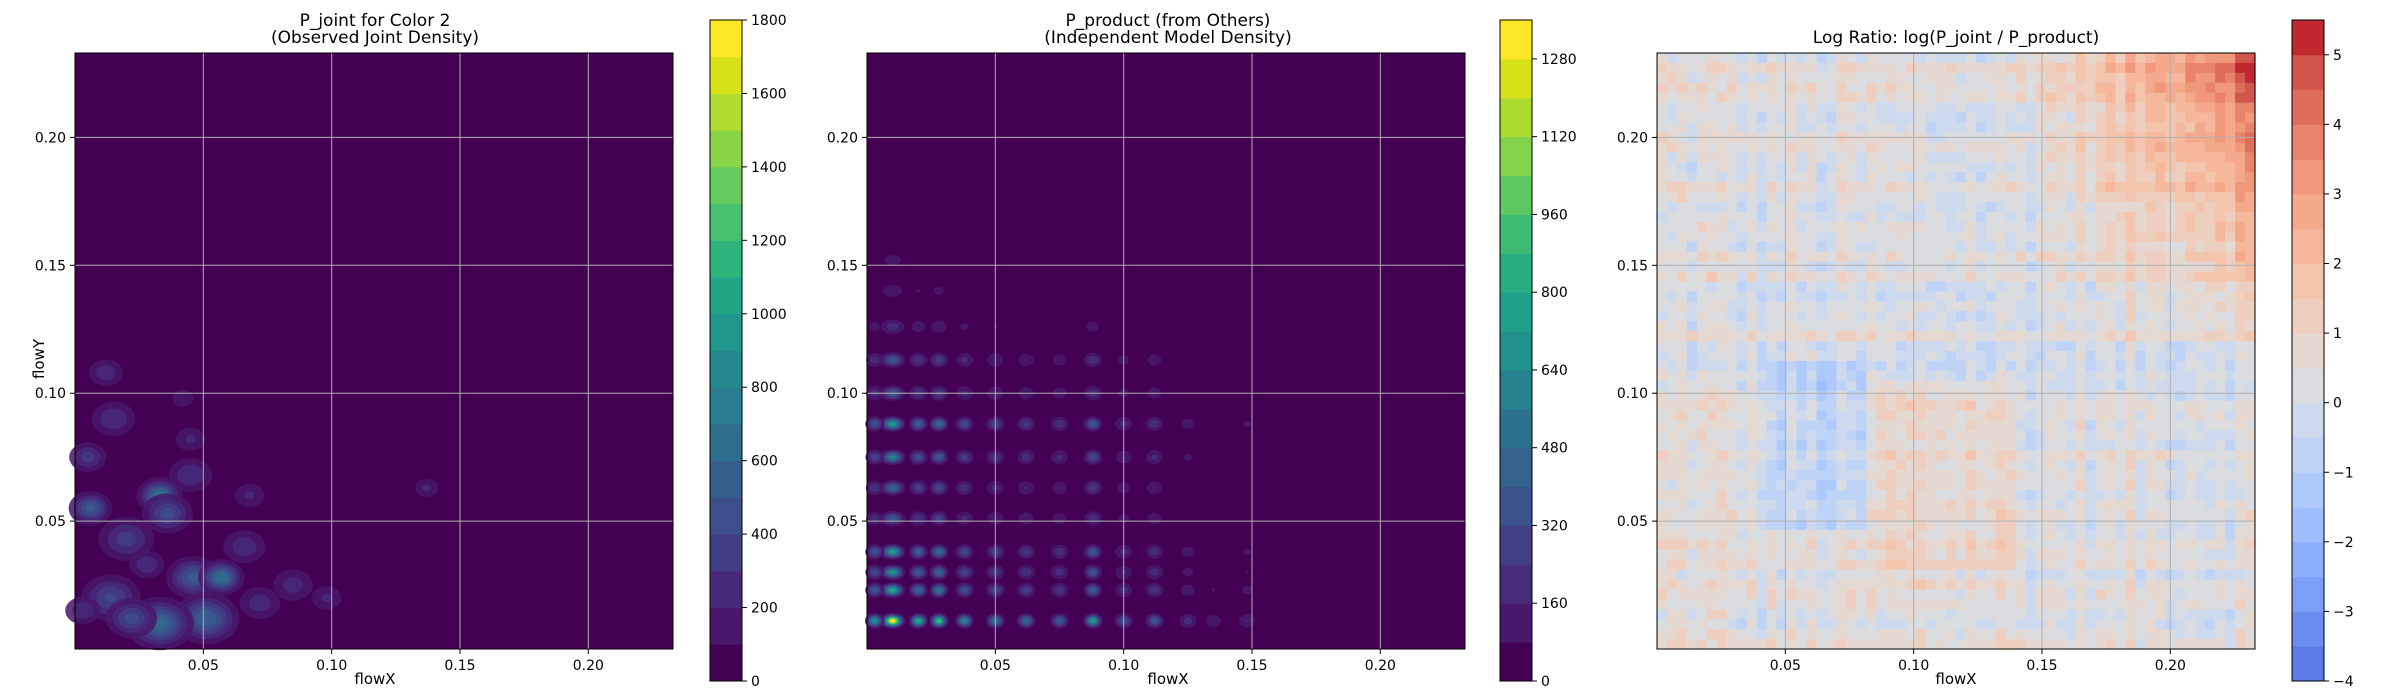  I want to click on x-tick-label: 0.15, so click(1251, 666).